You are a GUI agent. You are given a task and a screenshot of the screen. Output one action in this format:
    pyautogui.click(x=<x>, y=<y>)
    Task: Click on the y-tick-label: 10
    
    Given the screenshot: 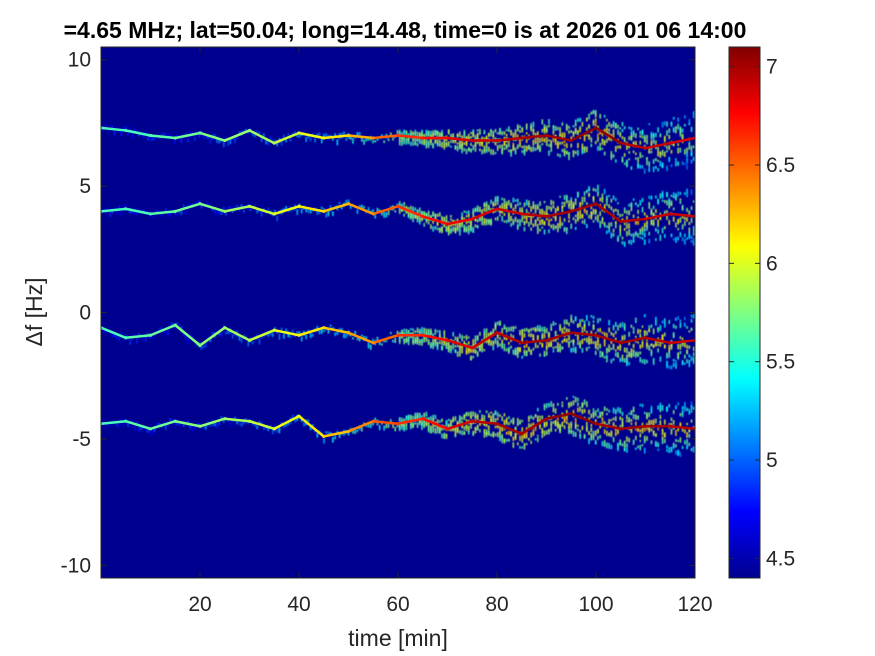 What is the action you would take?
    pyautogui.click(x=79, y=60)
    